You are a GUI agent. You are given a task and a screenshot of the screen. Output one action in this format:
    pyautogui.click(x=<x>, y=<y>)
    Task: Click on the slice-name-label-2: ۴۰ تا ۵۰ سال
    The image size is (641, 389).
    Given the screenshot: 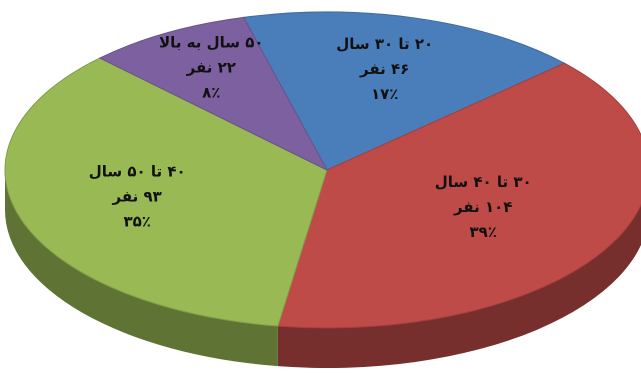 What is the action you would take?
    pyautogui.click(x=137, y=171)
    